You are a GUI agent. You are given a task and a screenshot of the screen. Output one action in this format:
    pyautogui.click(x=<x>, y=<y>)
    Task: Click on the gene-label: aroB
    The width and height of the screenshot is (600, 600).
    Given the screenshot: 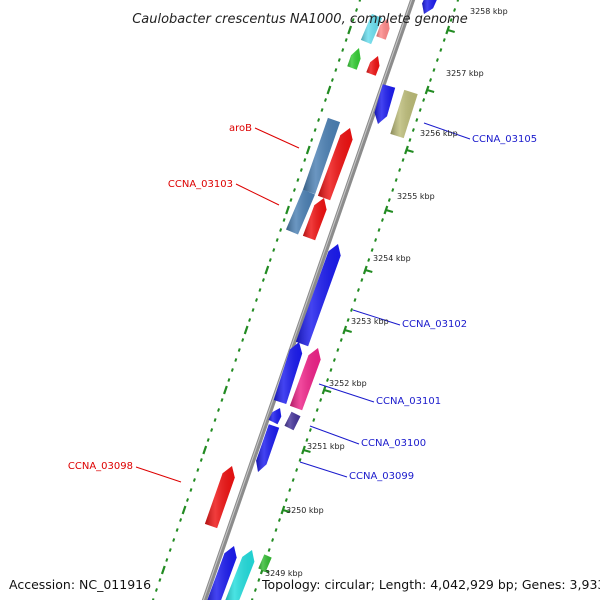 What is the action you would take?
    pyautogui.click(x=240, y=128)
    